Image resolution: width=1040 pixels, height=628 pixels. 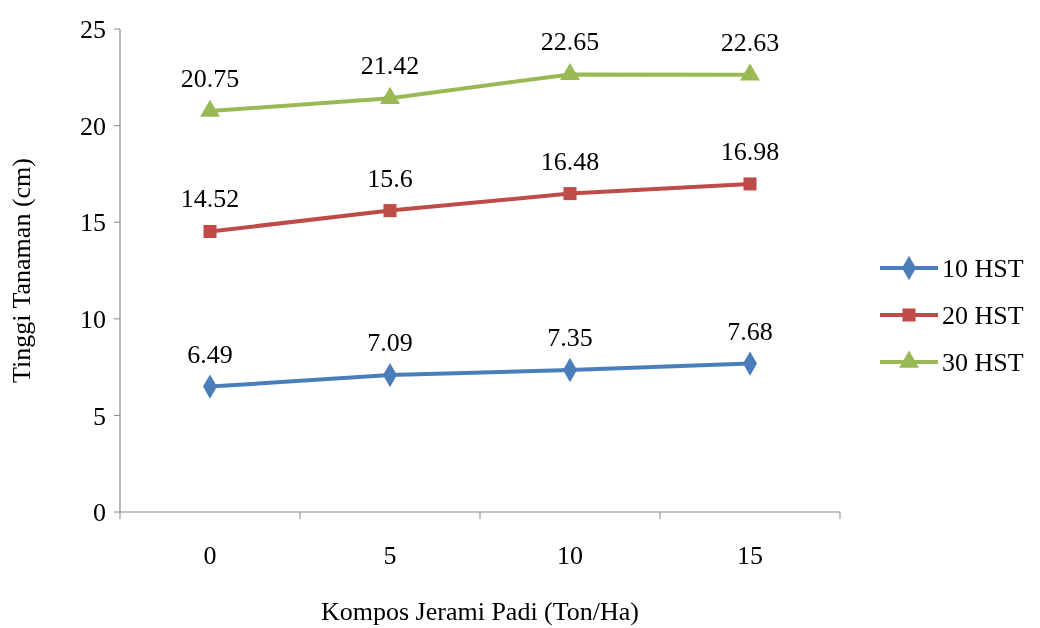 What do you see at coordinates (390, 343) in the screenshot?
I see `data-label: 7.09` at bounding box center [390, 343].